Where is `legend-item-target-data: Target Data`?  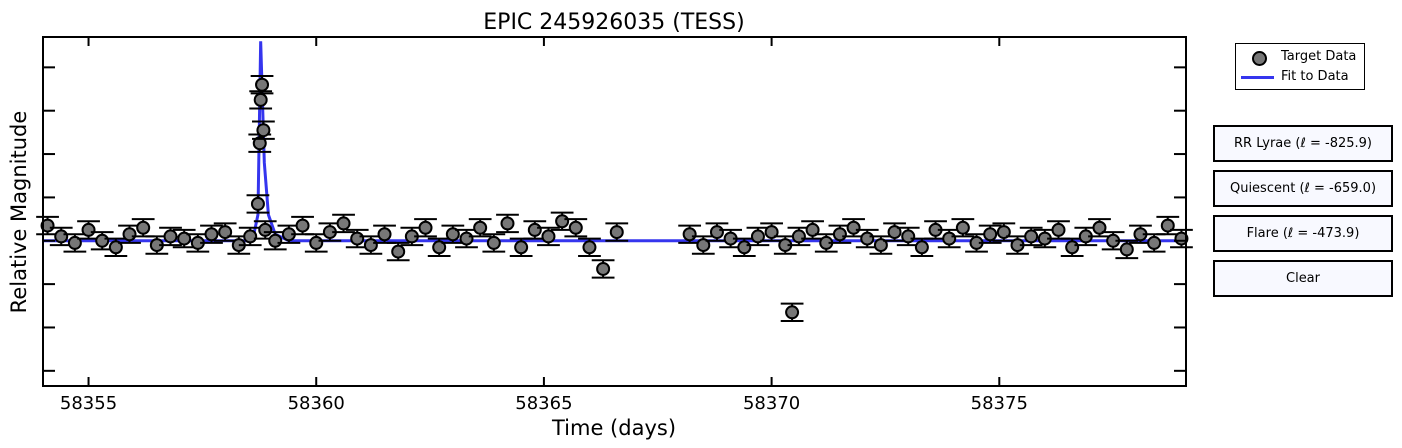 legend-item-target-data: Target Data is located at coordinates (1300, 57).